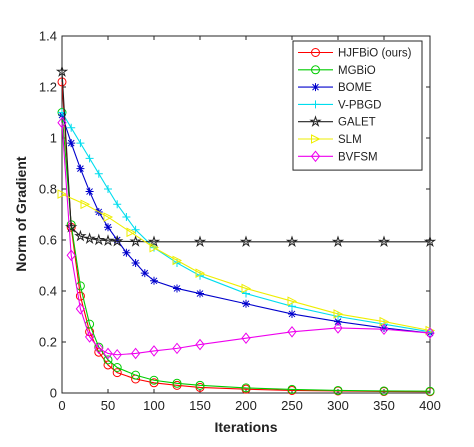 The image size is (474, 447). What do you see at coordinates (200, 405) in the screenshot?
I see `x-tick-label: 150` at bounding box center [200, 405].